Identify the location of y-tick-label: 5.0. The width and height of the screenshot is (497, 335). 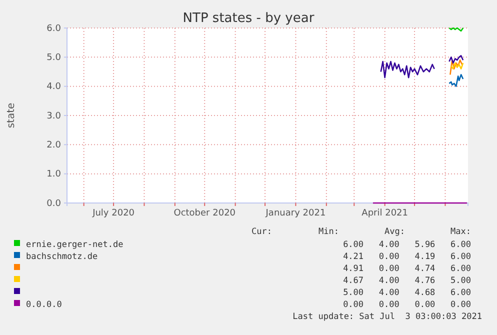
(54, 58).